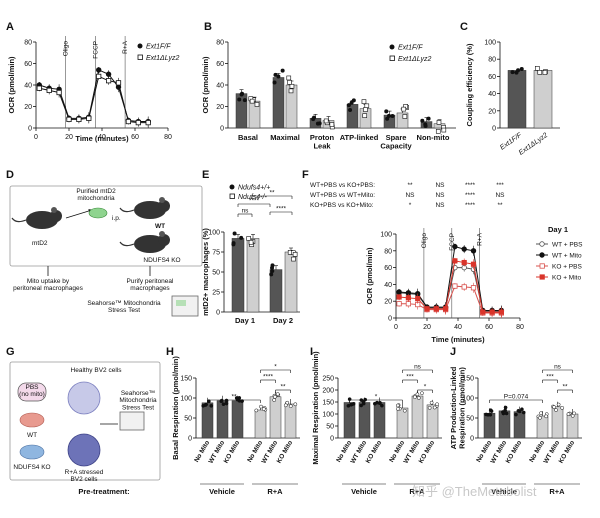 The width and height of the screenshot is (600, 518). I want to click on panel-d-mouse-wt-tail, so click(127, 210).